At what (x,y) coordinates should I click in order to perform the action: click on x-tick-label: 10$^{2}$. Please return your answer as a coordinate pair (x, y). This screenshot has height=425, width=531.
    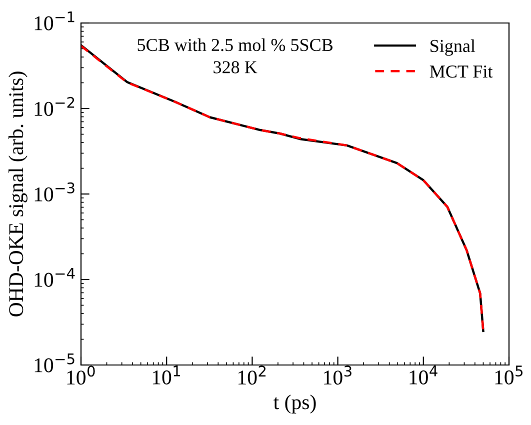
    Looking at the image, I should click on (252, 375).